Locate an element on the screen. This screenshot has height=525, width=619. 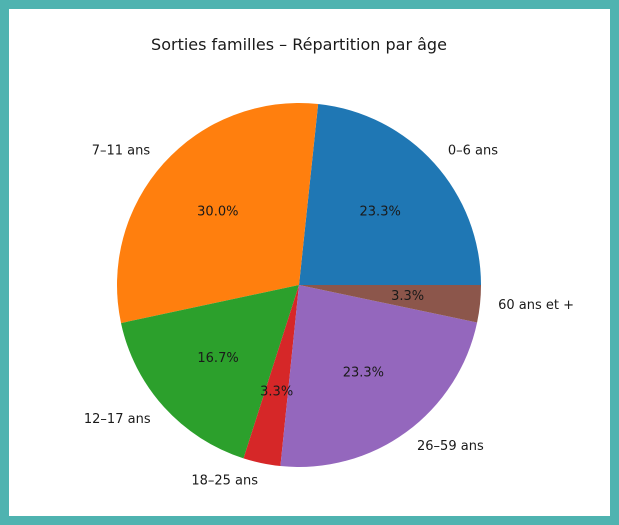
category-label-4: 26–59 ans is located at coordinates (450, 446).